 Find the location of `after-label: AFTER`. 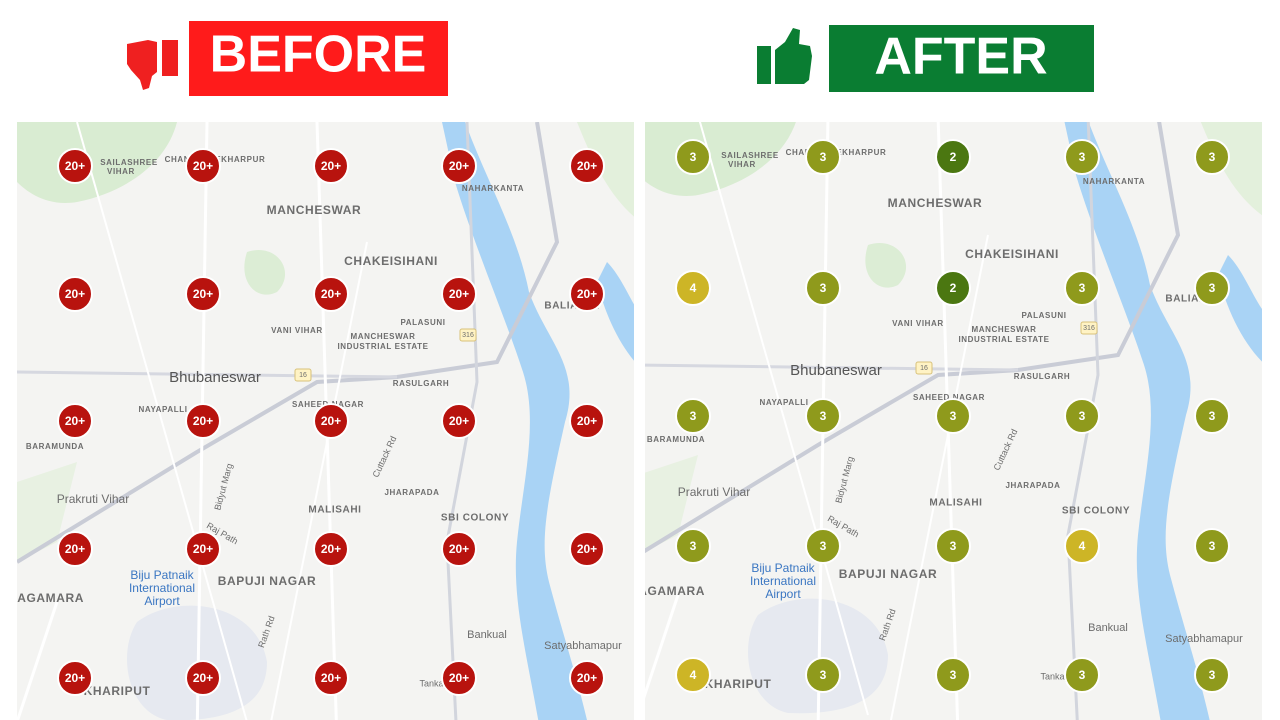

after-label: AFTER is located at coordinates (960, 57).